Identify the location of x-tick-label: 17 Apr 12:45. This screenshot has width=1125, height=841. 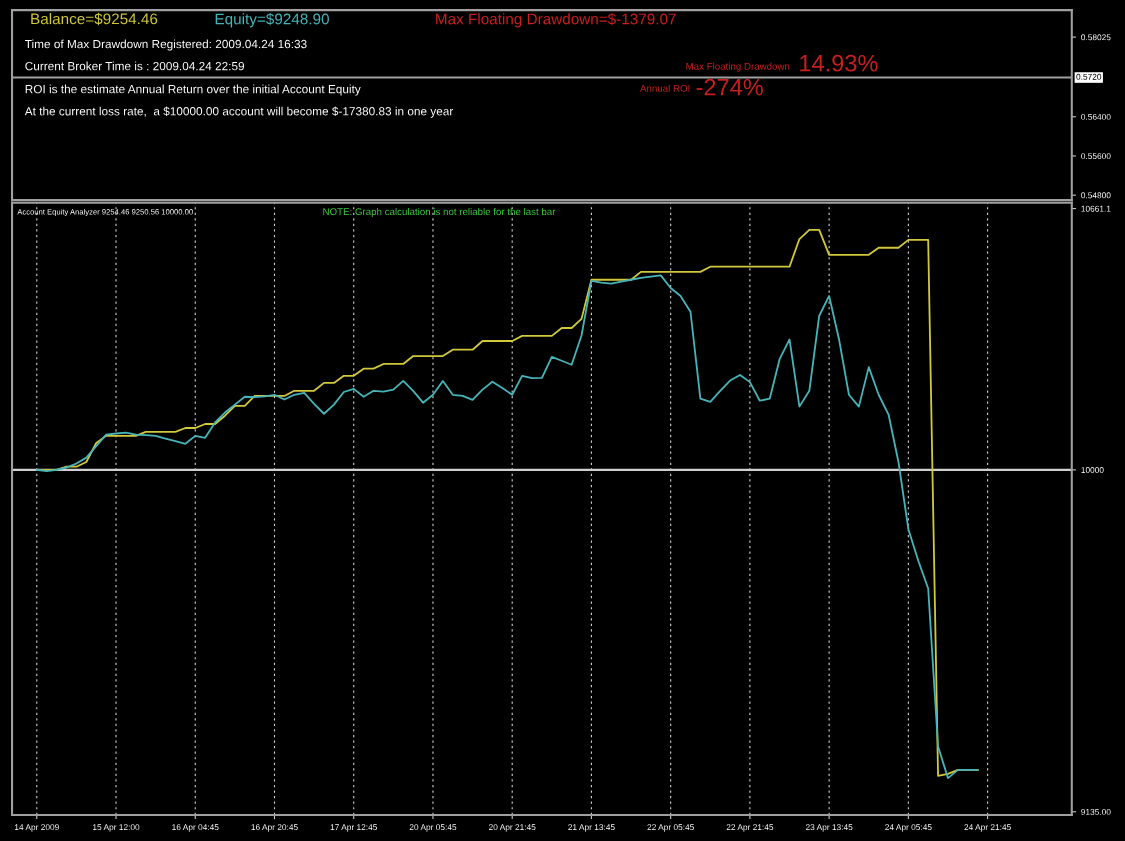
(354, 828).